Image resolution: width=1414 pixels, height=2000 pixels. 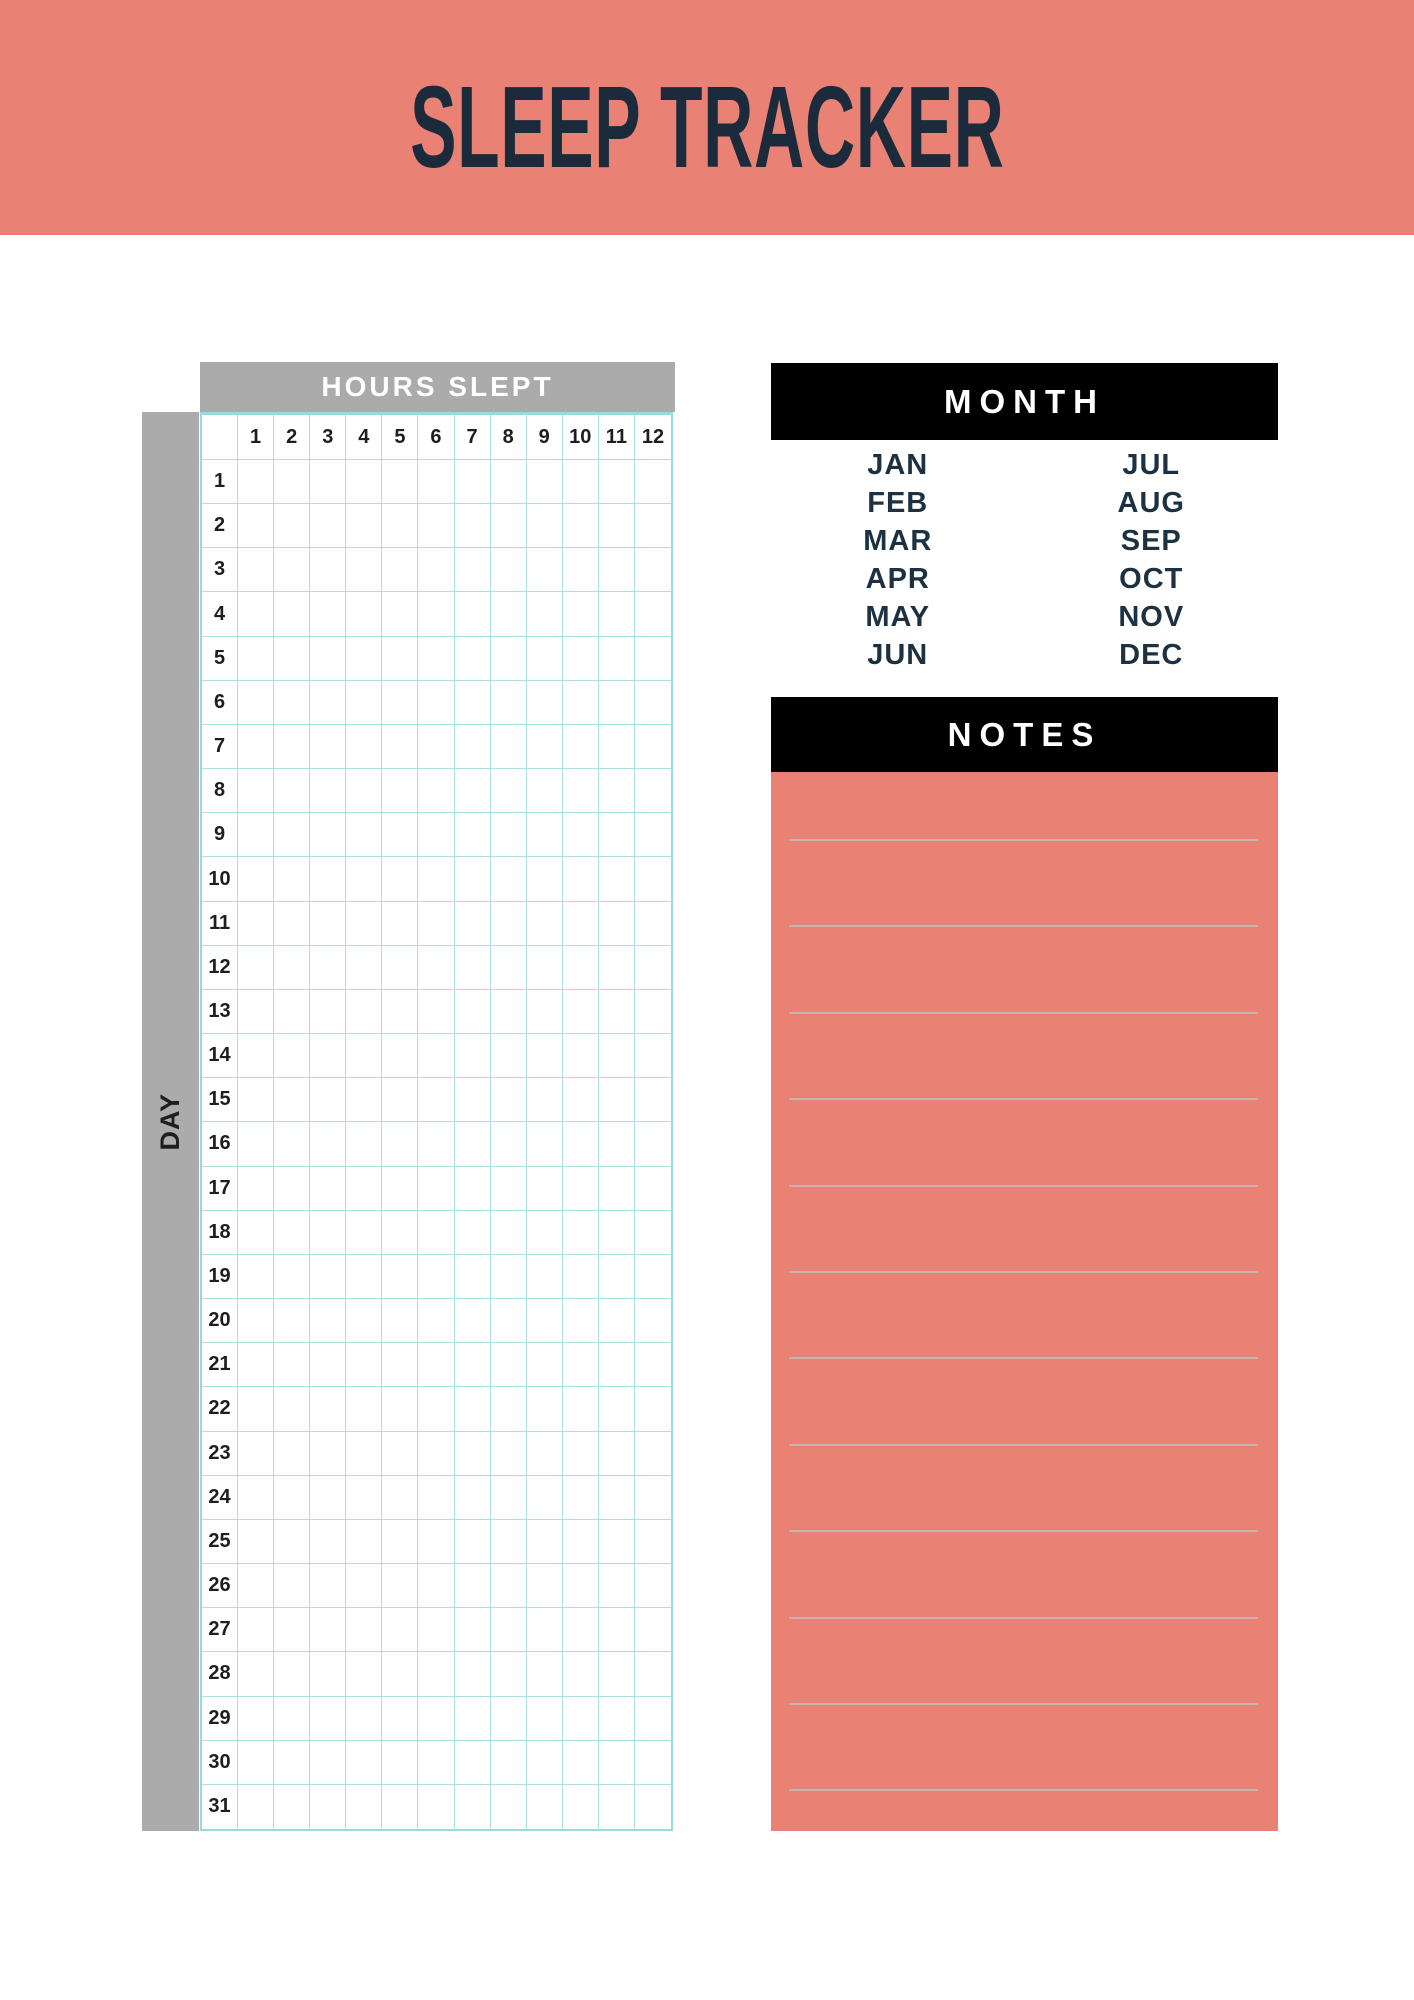 I want to click on month-item: JUL, so click(x=1151, y=465).